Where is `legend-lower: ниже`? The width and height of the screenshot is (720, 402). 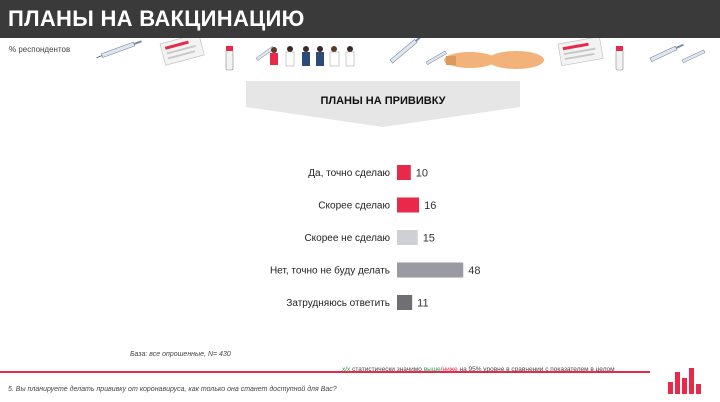 legend-lower: ниже is located at coordinates (450, 369).